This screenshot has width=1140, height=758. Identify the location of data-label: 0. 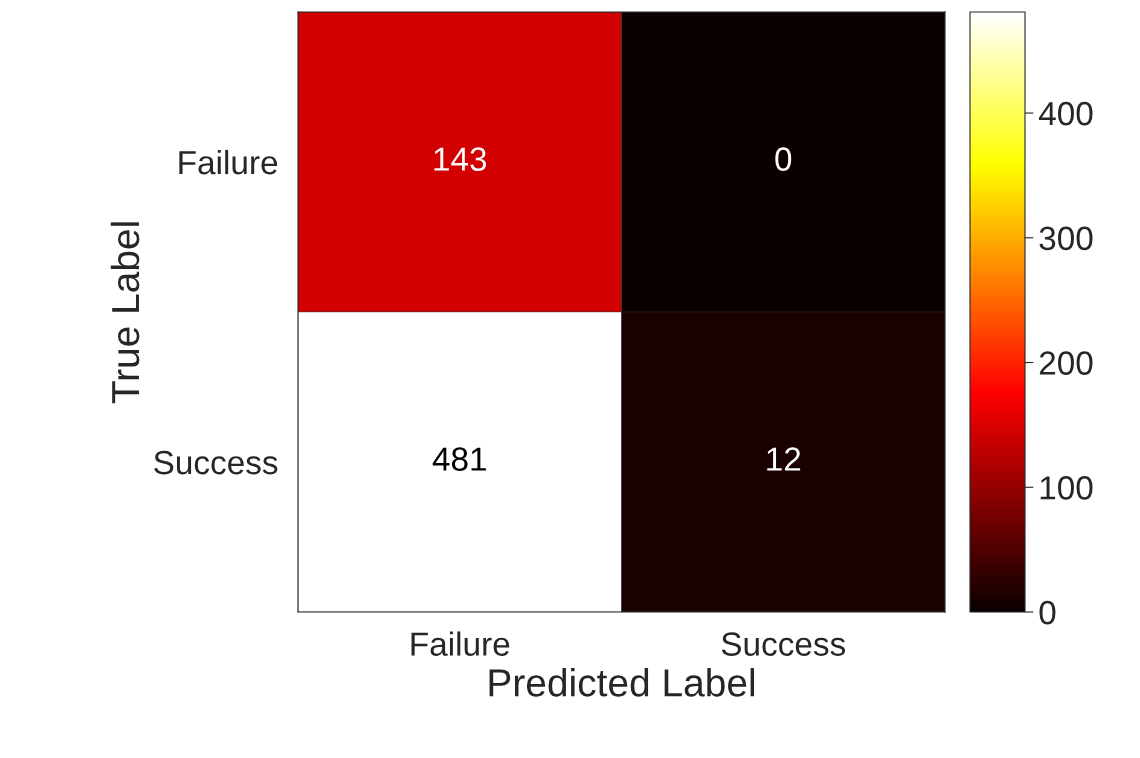
(783, 159).